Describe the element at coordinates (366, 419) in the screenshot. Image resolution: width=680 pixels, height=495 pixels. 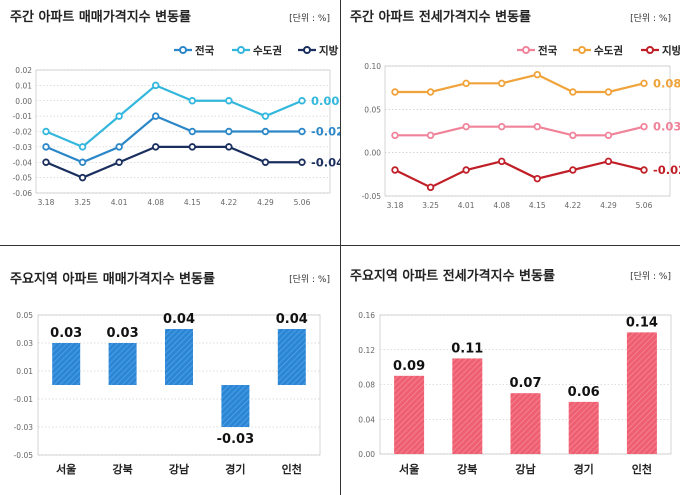
I see `y-tick-label: 0.04` at that location.